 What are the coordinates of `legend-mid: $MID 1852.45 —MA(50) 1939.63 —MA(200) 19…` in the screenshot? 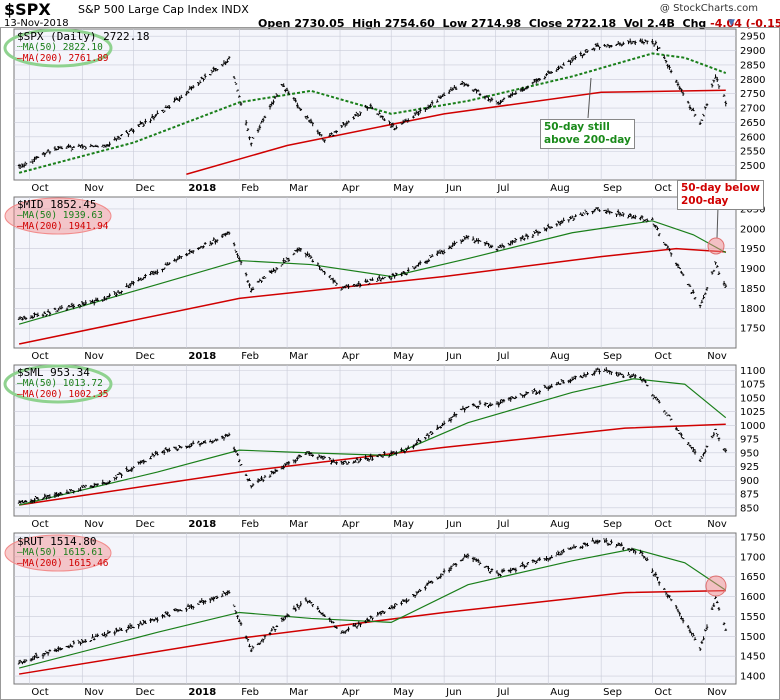 It's located at (63, 215).